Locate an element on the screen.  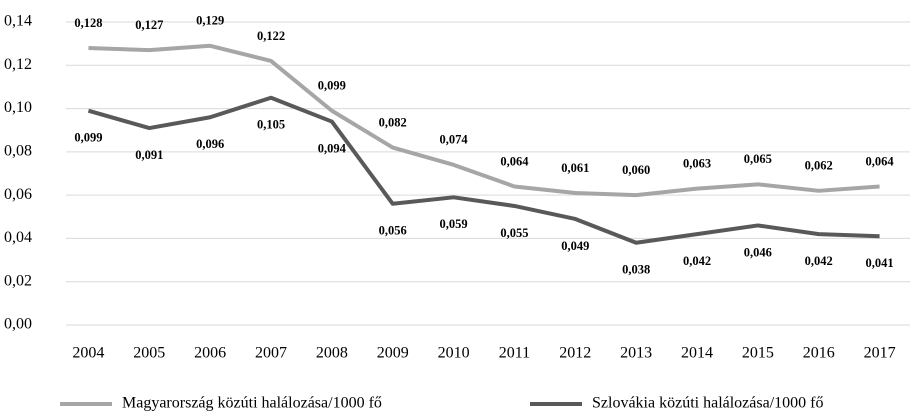
legend-label: Magyarország közúti halálozása/1000 fő is located at coordinates (252, 403).